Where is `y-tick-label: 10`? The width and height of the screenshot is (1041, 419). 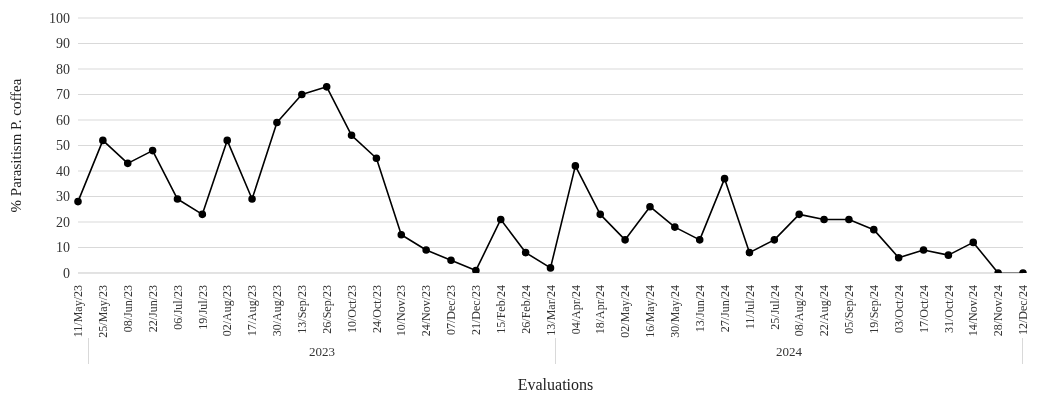 y-tick-label: 10 is located at coordinates (63, 248).